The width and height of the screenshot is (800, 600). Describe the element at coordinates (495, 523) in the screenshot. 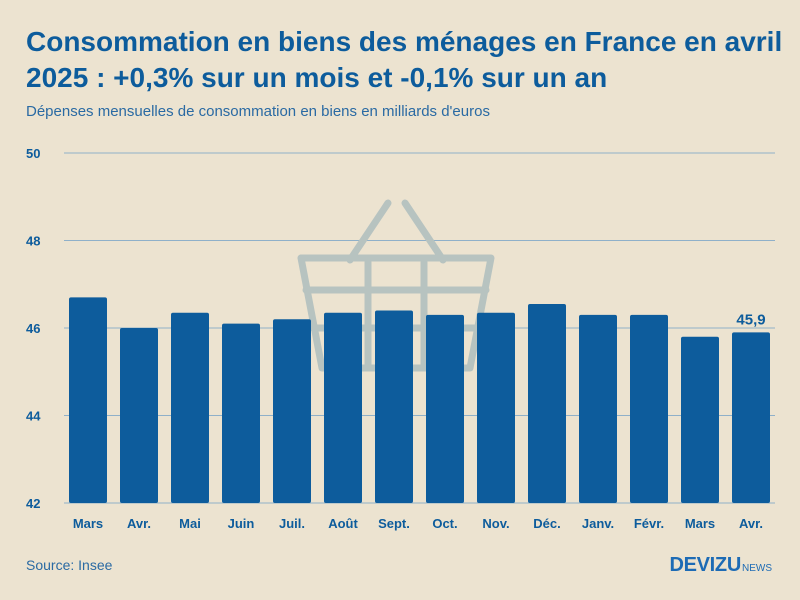

I see `x-tick-label: Nov.` at that location.